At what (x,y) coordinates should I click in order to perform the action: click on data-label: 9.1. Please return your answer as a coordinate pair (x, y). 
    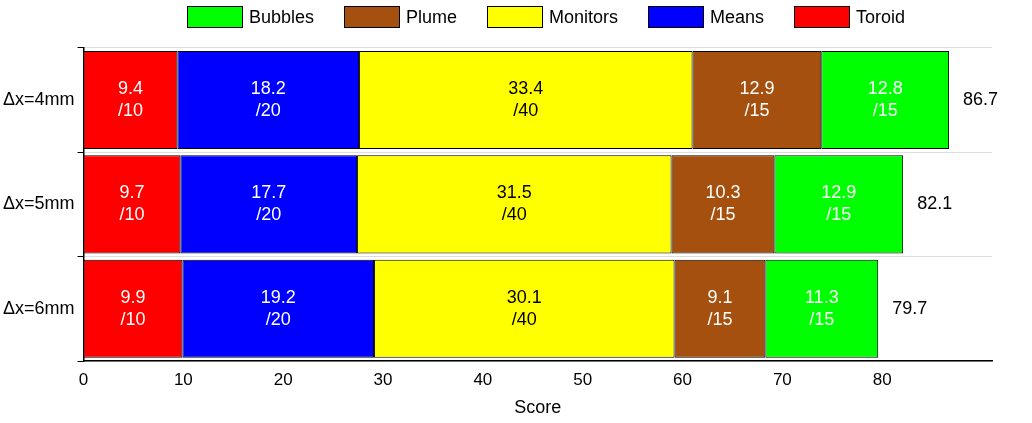
    Looking at the image, I should click on (720, 296).